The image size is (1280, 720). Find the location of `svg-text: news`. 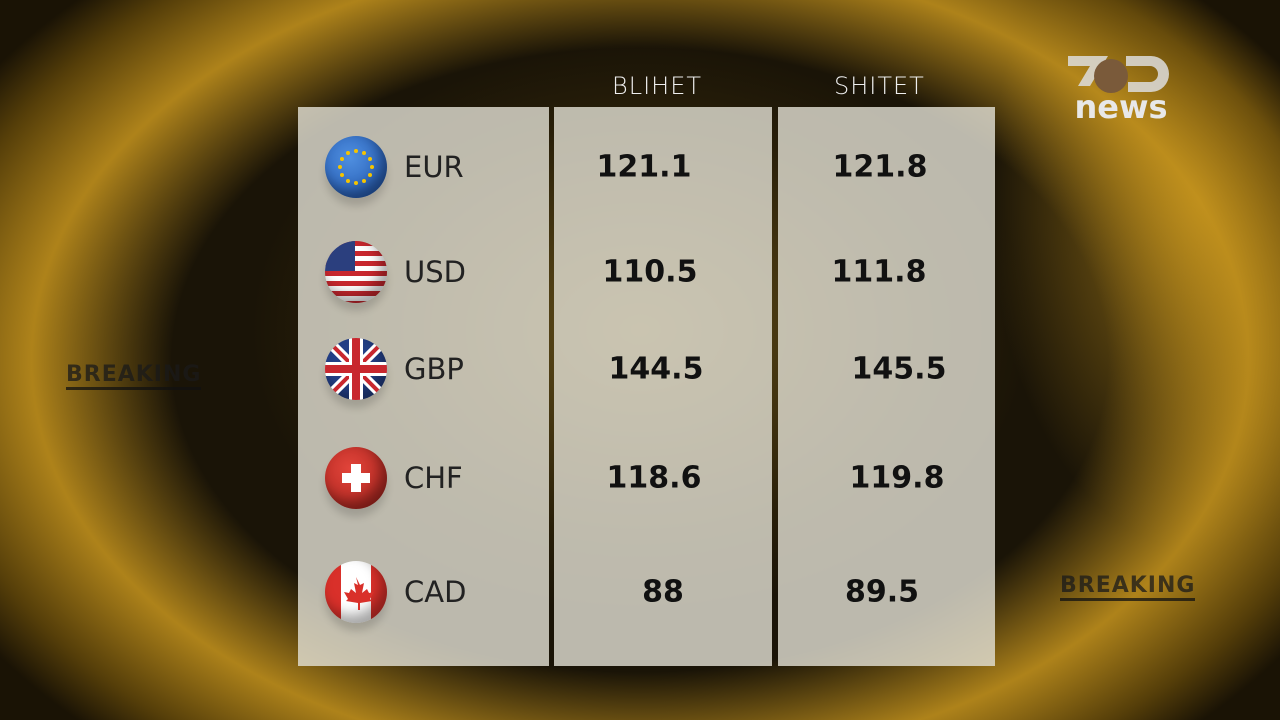

svg-text: news is located at coordinates (1120, 106).